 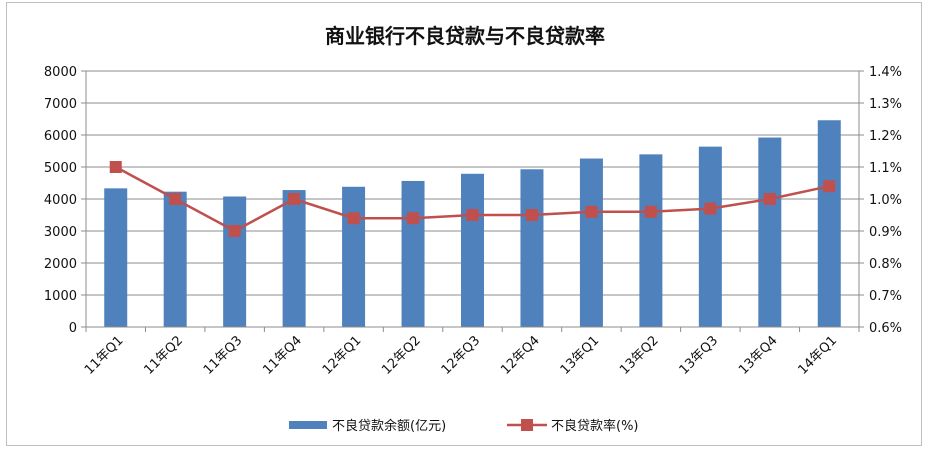 I want to click on x-tick-label: 11年Q1, so click(x=104, y=355).